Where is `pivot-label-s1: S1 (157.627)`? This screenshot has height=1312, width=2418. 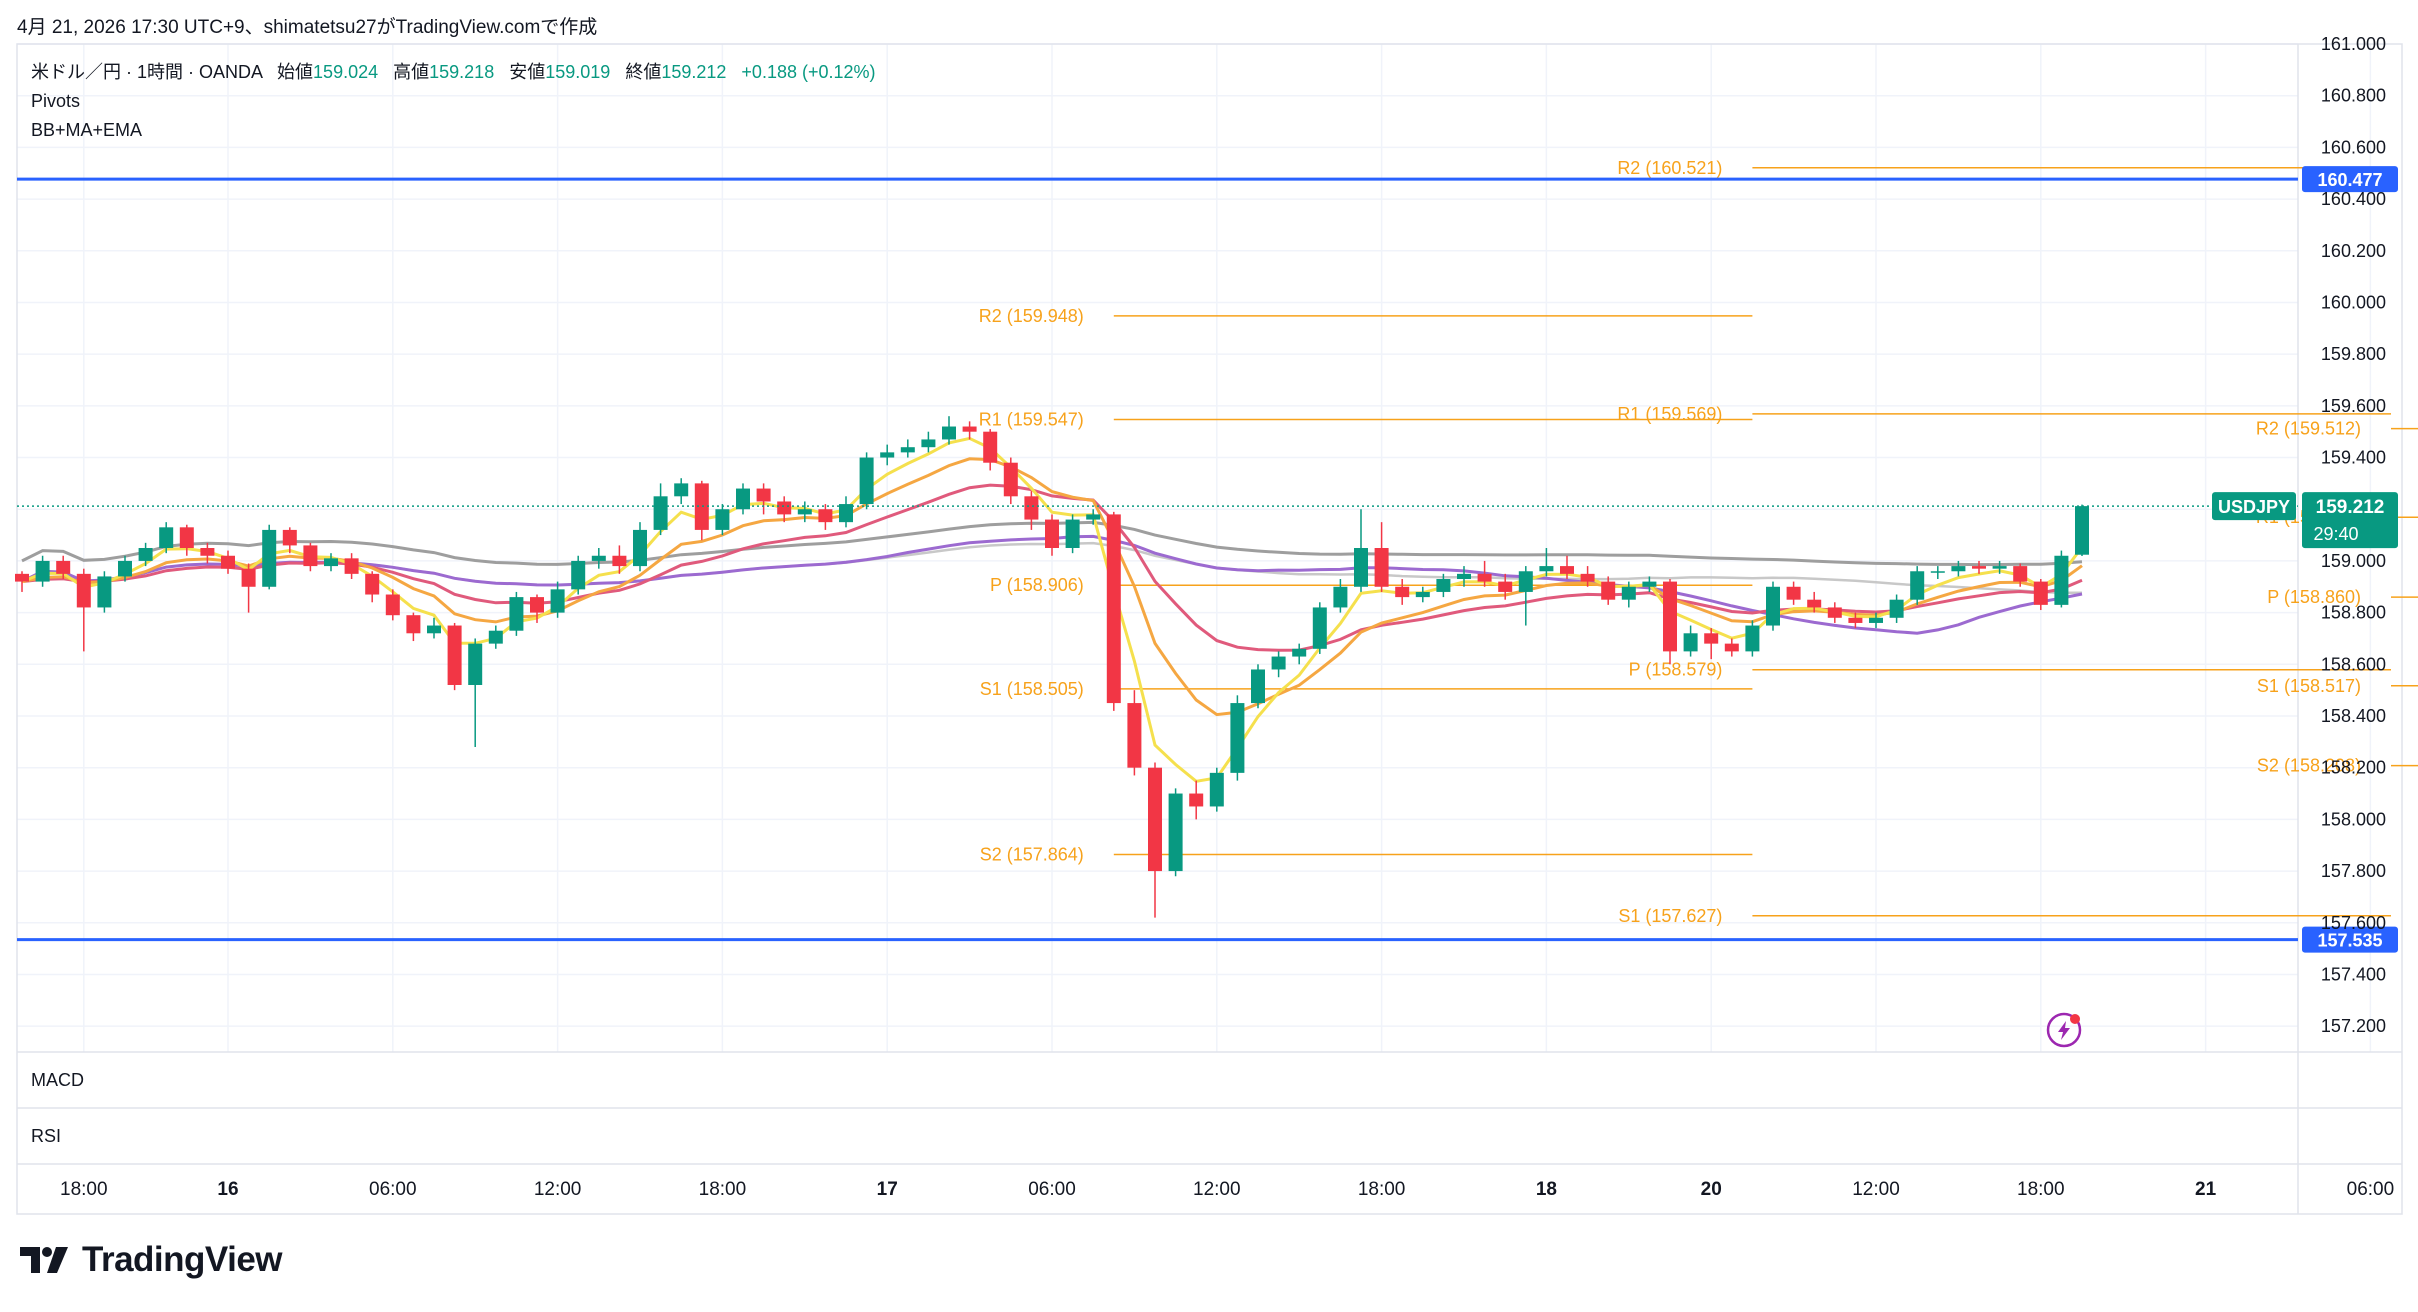 pivot-label-s1: S1 (157.627) is located at coordinates (1670, 916).